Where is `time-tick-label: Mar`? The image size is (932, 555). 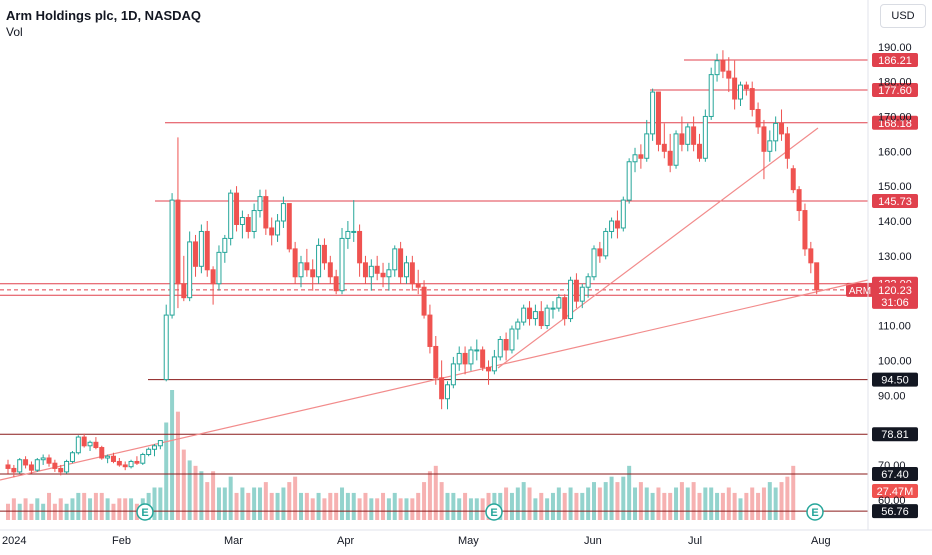
time-tick-label: Mar is located at coordinates (233, 541).